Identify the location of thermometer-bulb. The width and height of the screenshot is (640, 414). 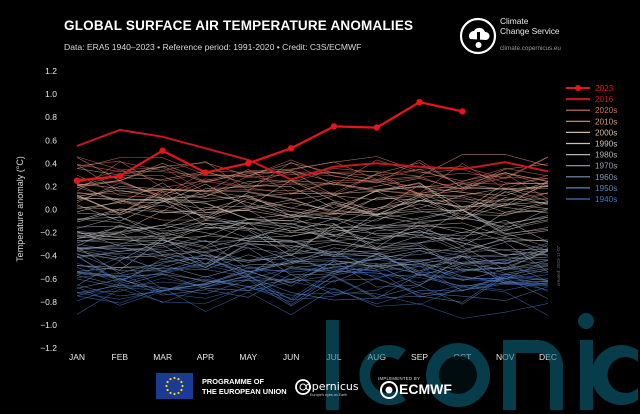
(478, 45).